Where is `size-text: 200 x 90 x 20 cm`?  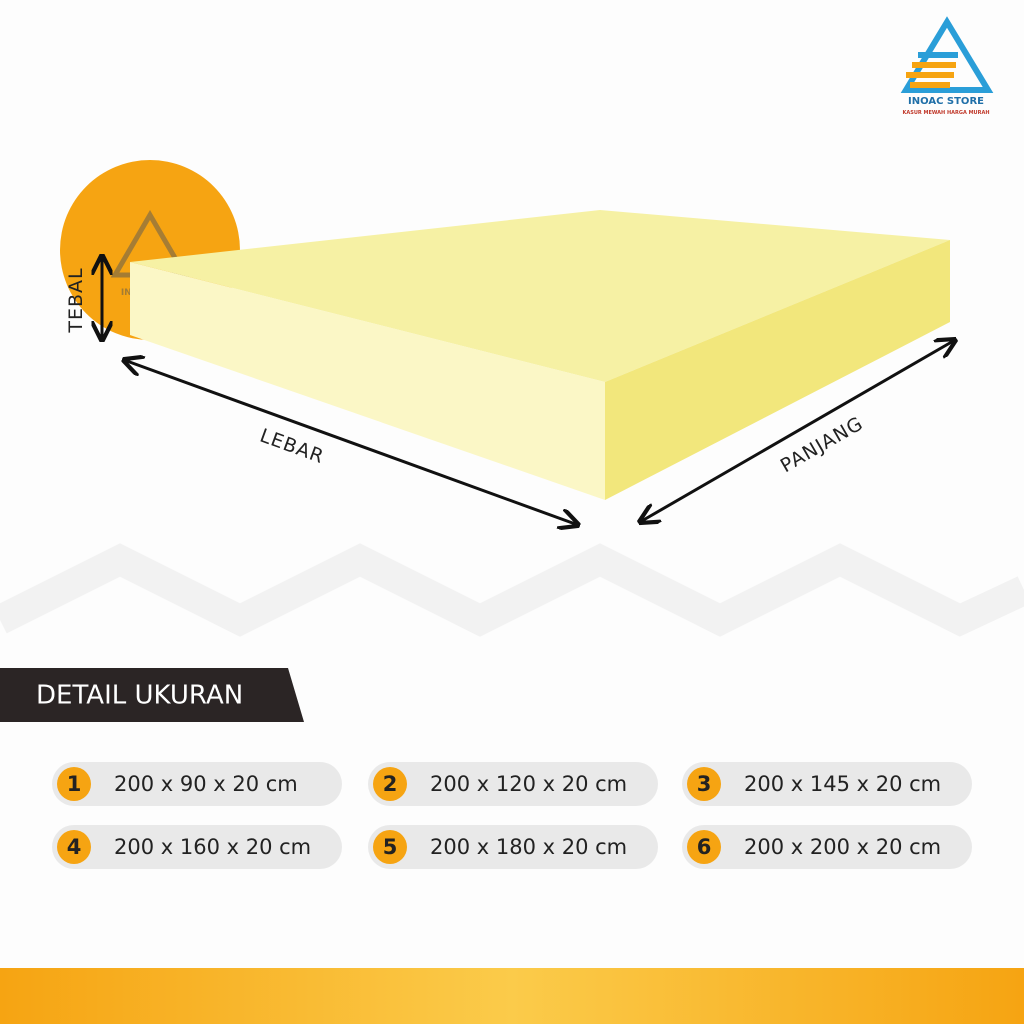
size-text: 200 x 90 x 20 cm is located at coordinates (206, 784).